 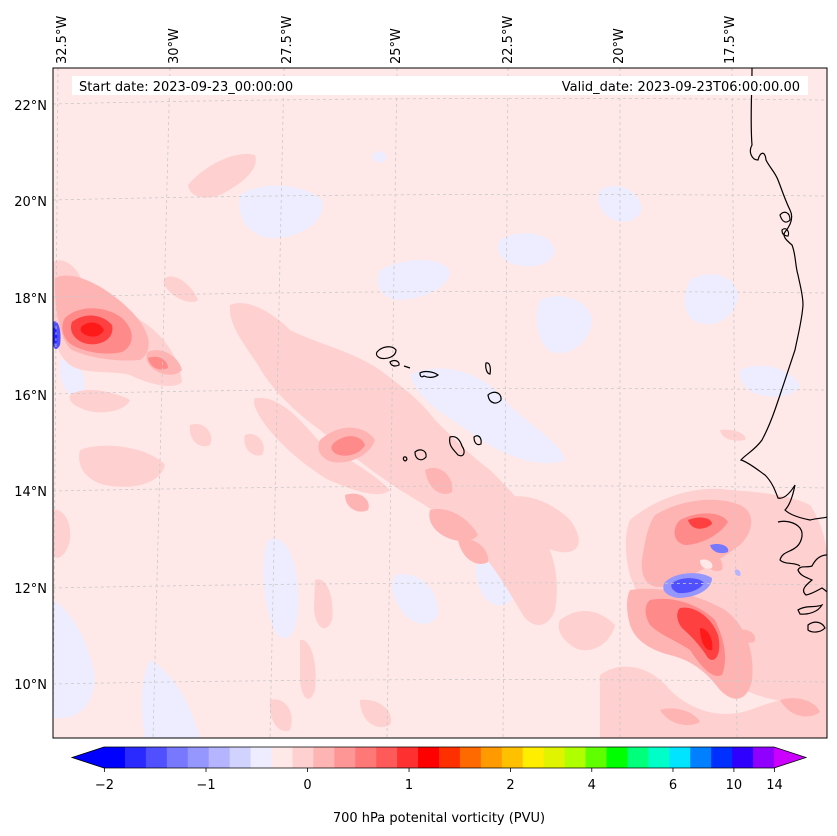 What do you see at coordinates (30, 106) in the screenshot?
I see `lat-label: 22°N` at bounding box center [30, 106].